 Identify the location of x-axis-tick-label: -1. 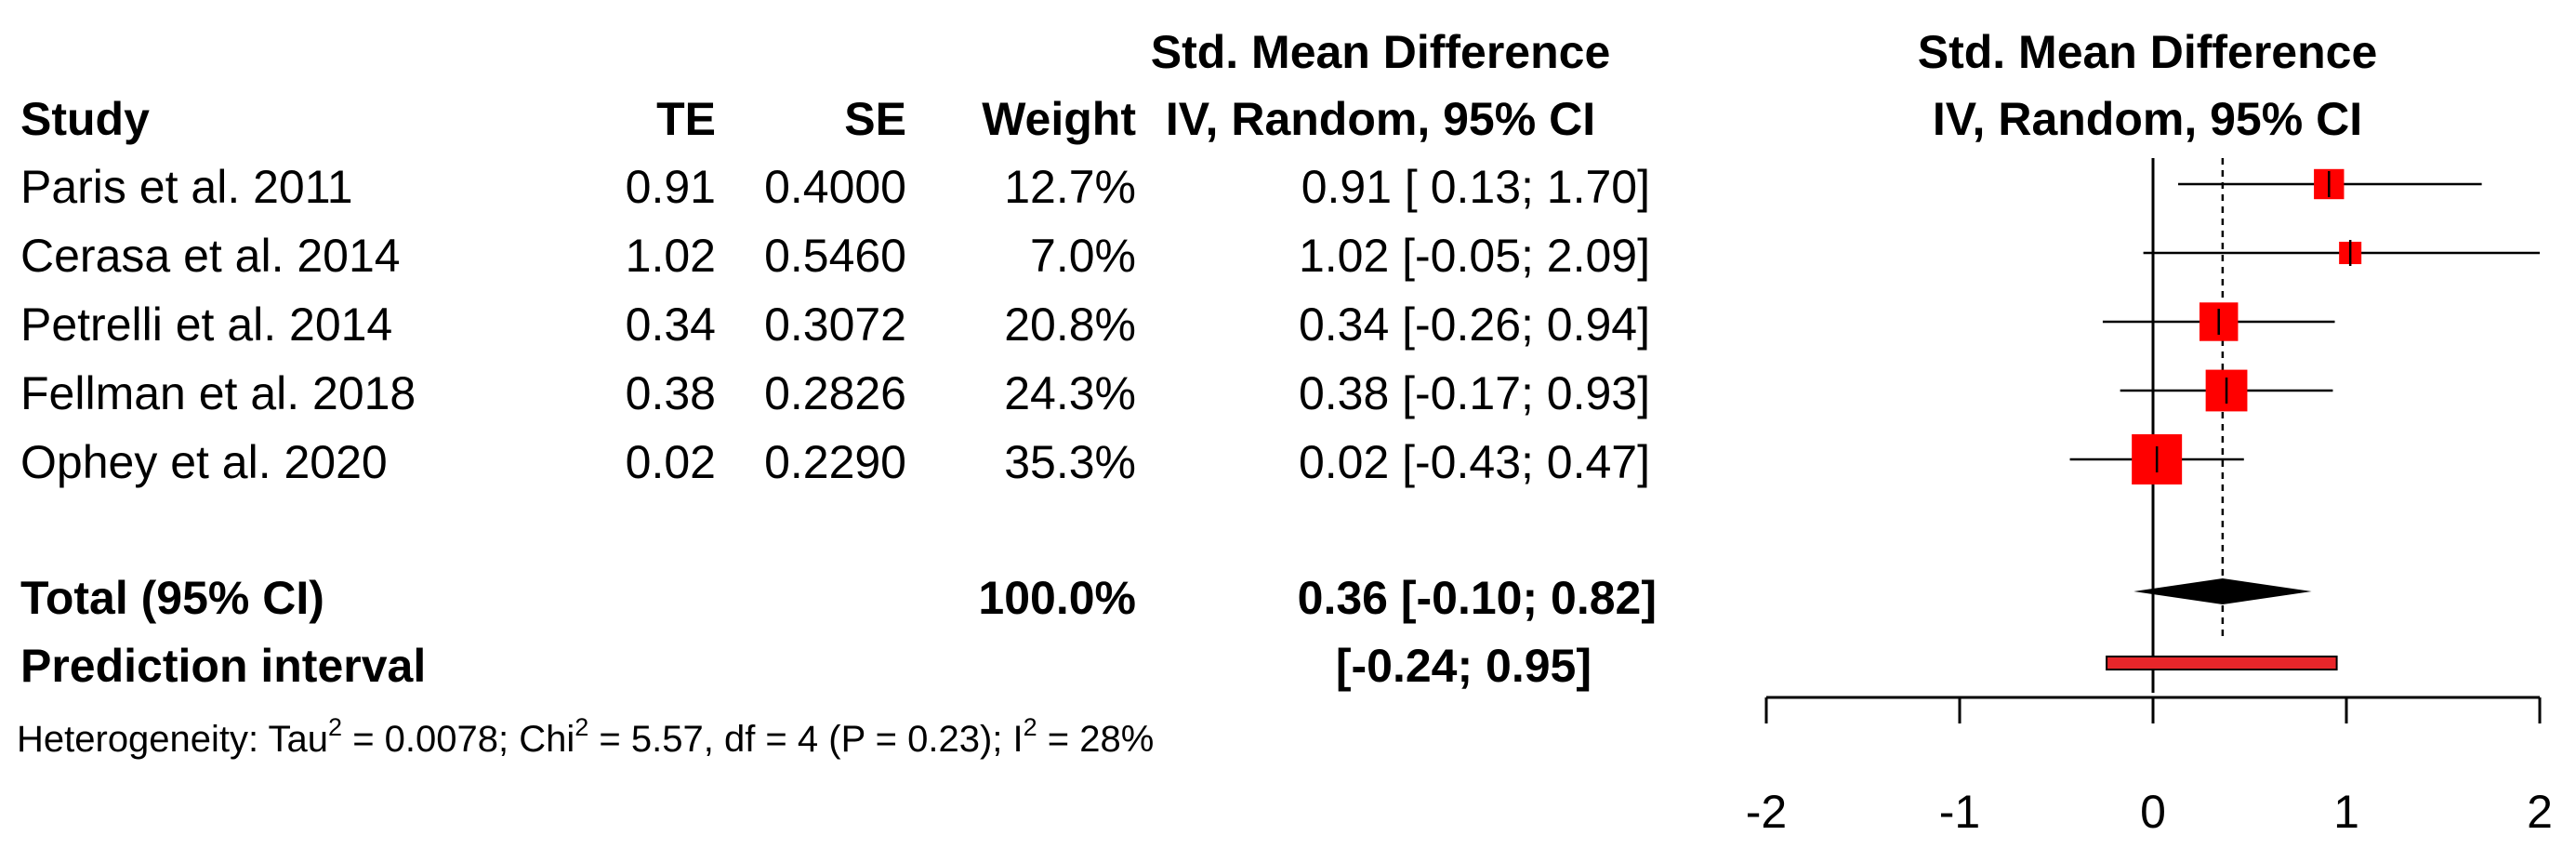
(1959, 812).